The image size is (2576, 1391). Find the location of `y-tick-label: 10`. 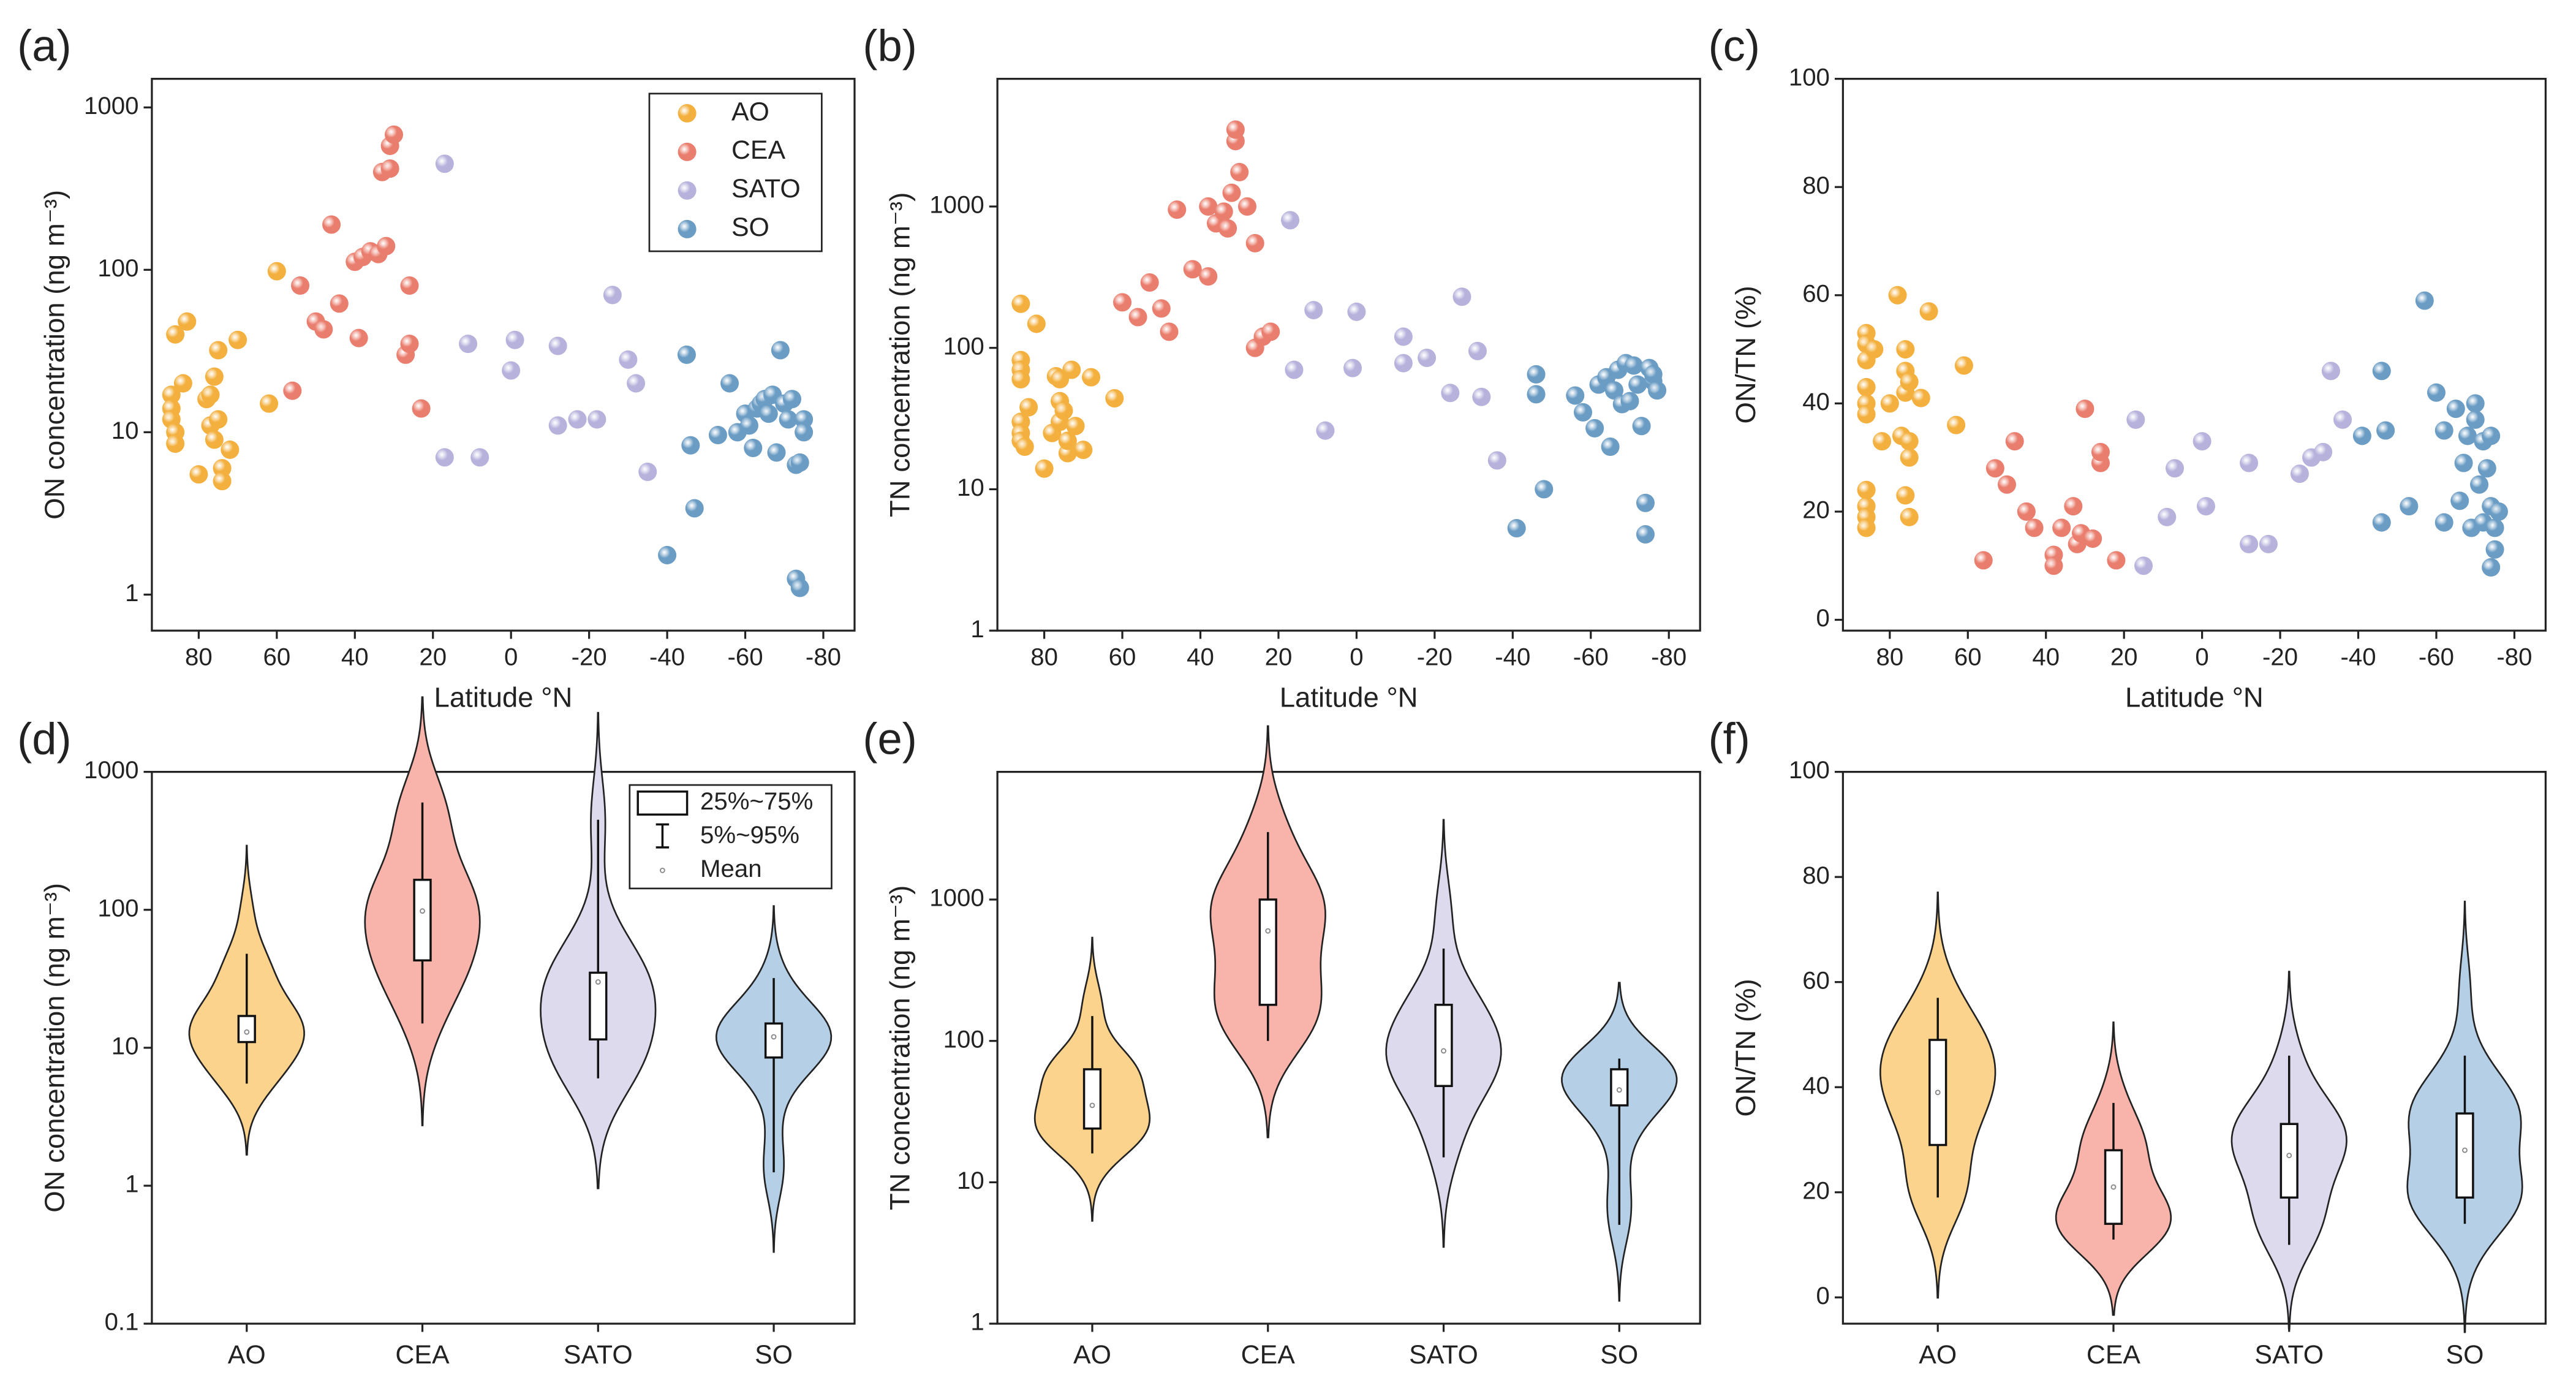

y-tick-label: 10 is located at coordinates (970, 488).